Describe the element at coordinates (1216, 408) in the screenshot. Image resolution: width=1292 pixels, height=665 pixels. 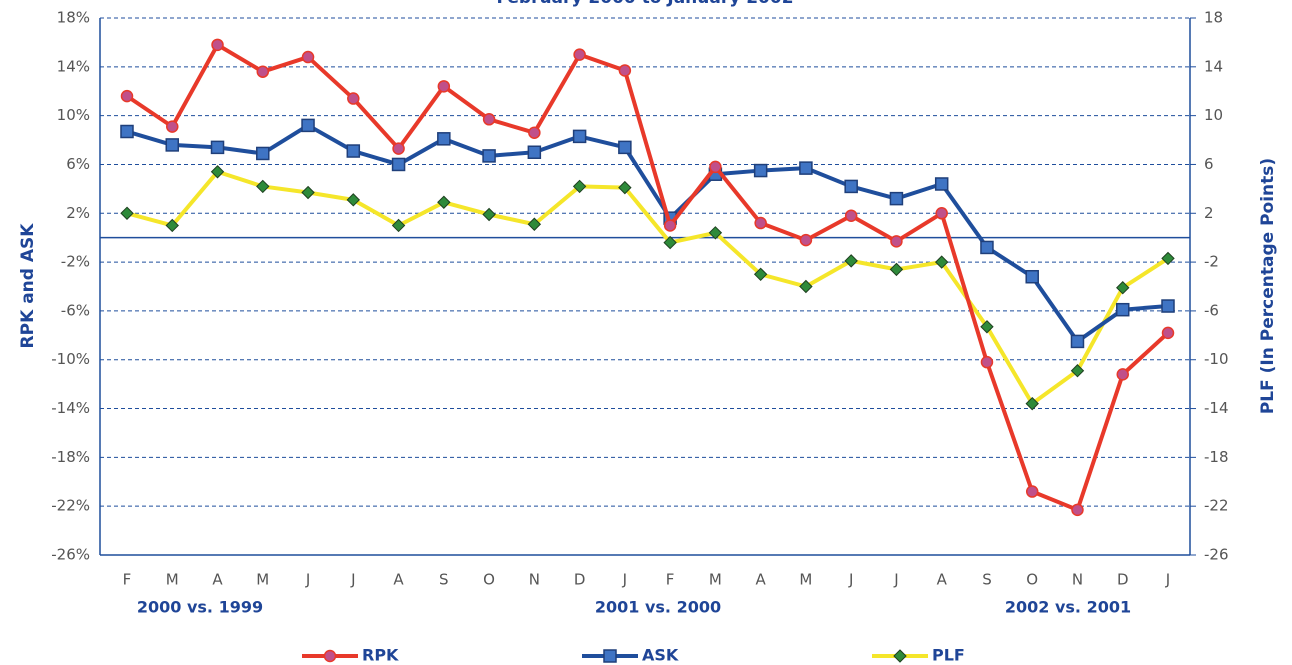
I see `y2-tick-label: -14` at that location.